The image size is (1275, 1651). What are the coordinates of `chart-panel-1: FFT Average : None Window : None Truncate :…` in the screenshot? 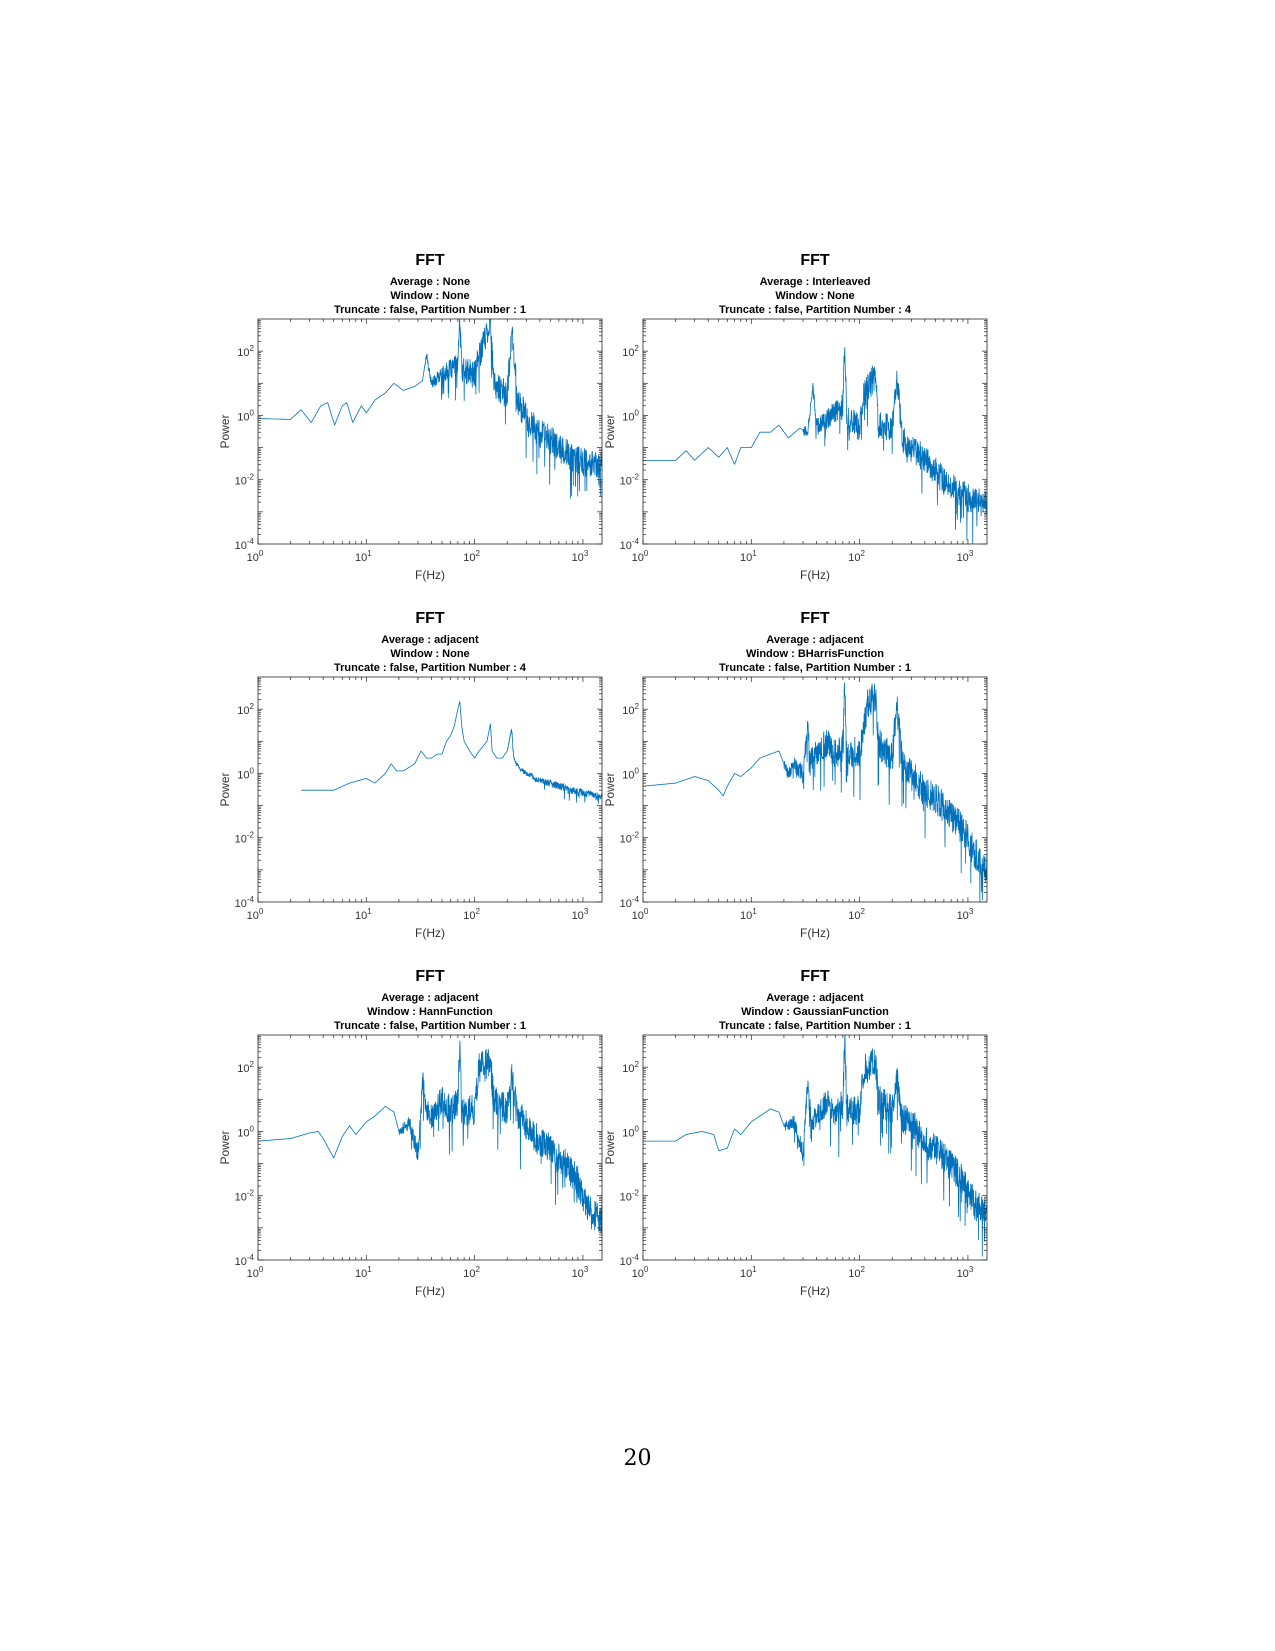 It's located at (430, 425).